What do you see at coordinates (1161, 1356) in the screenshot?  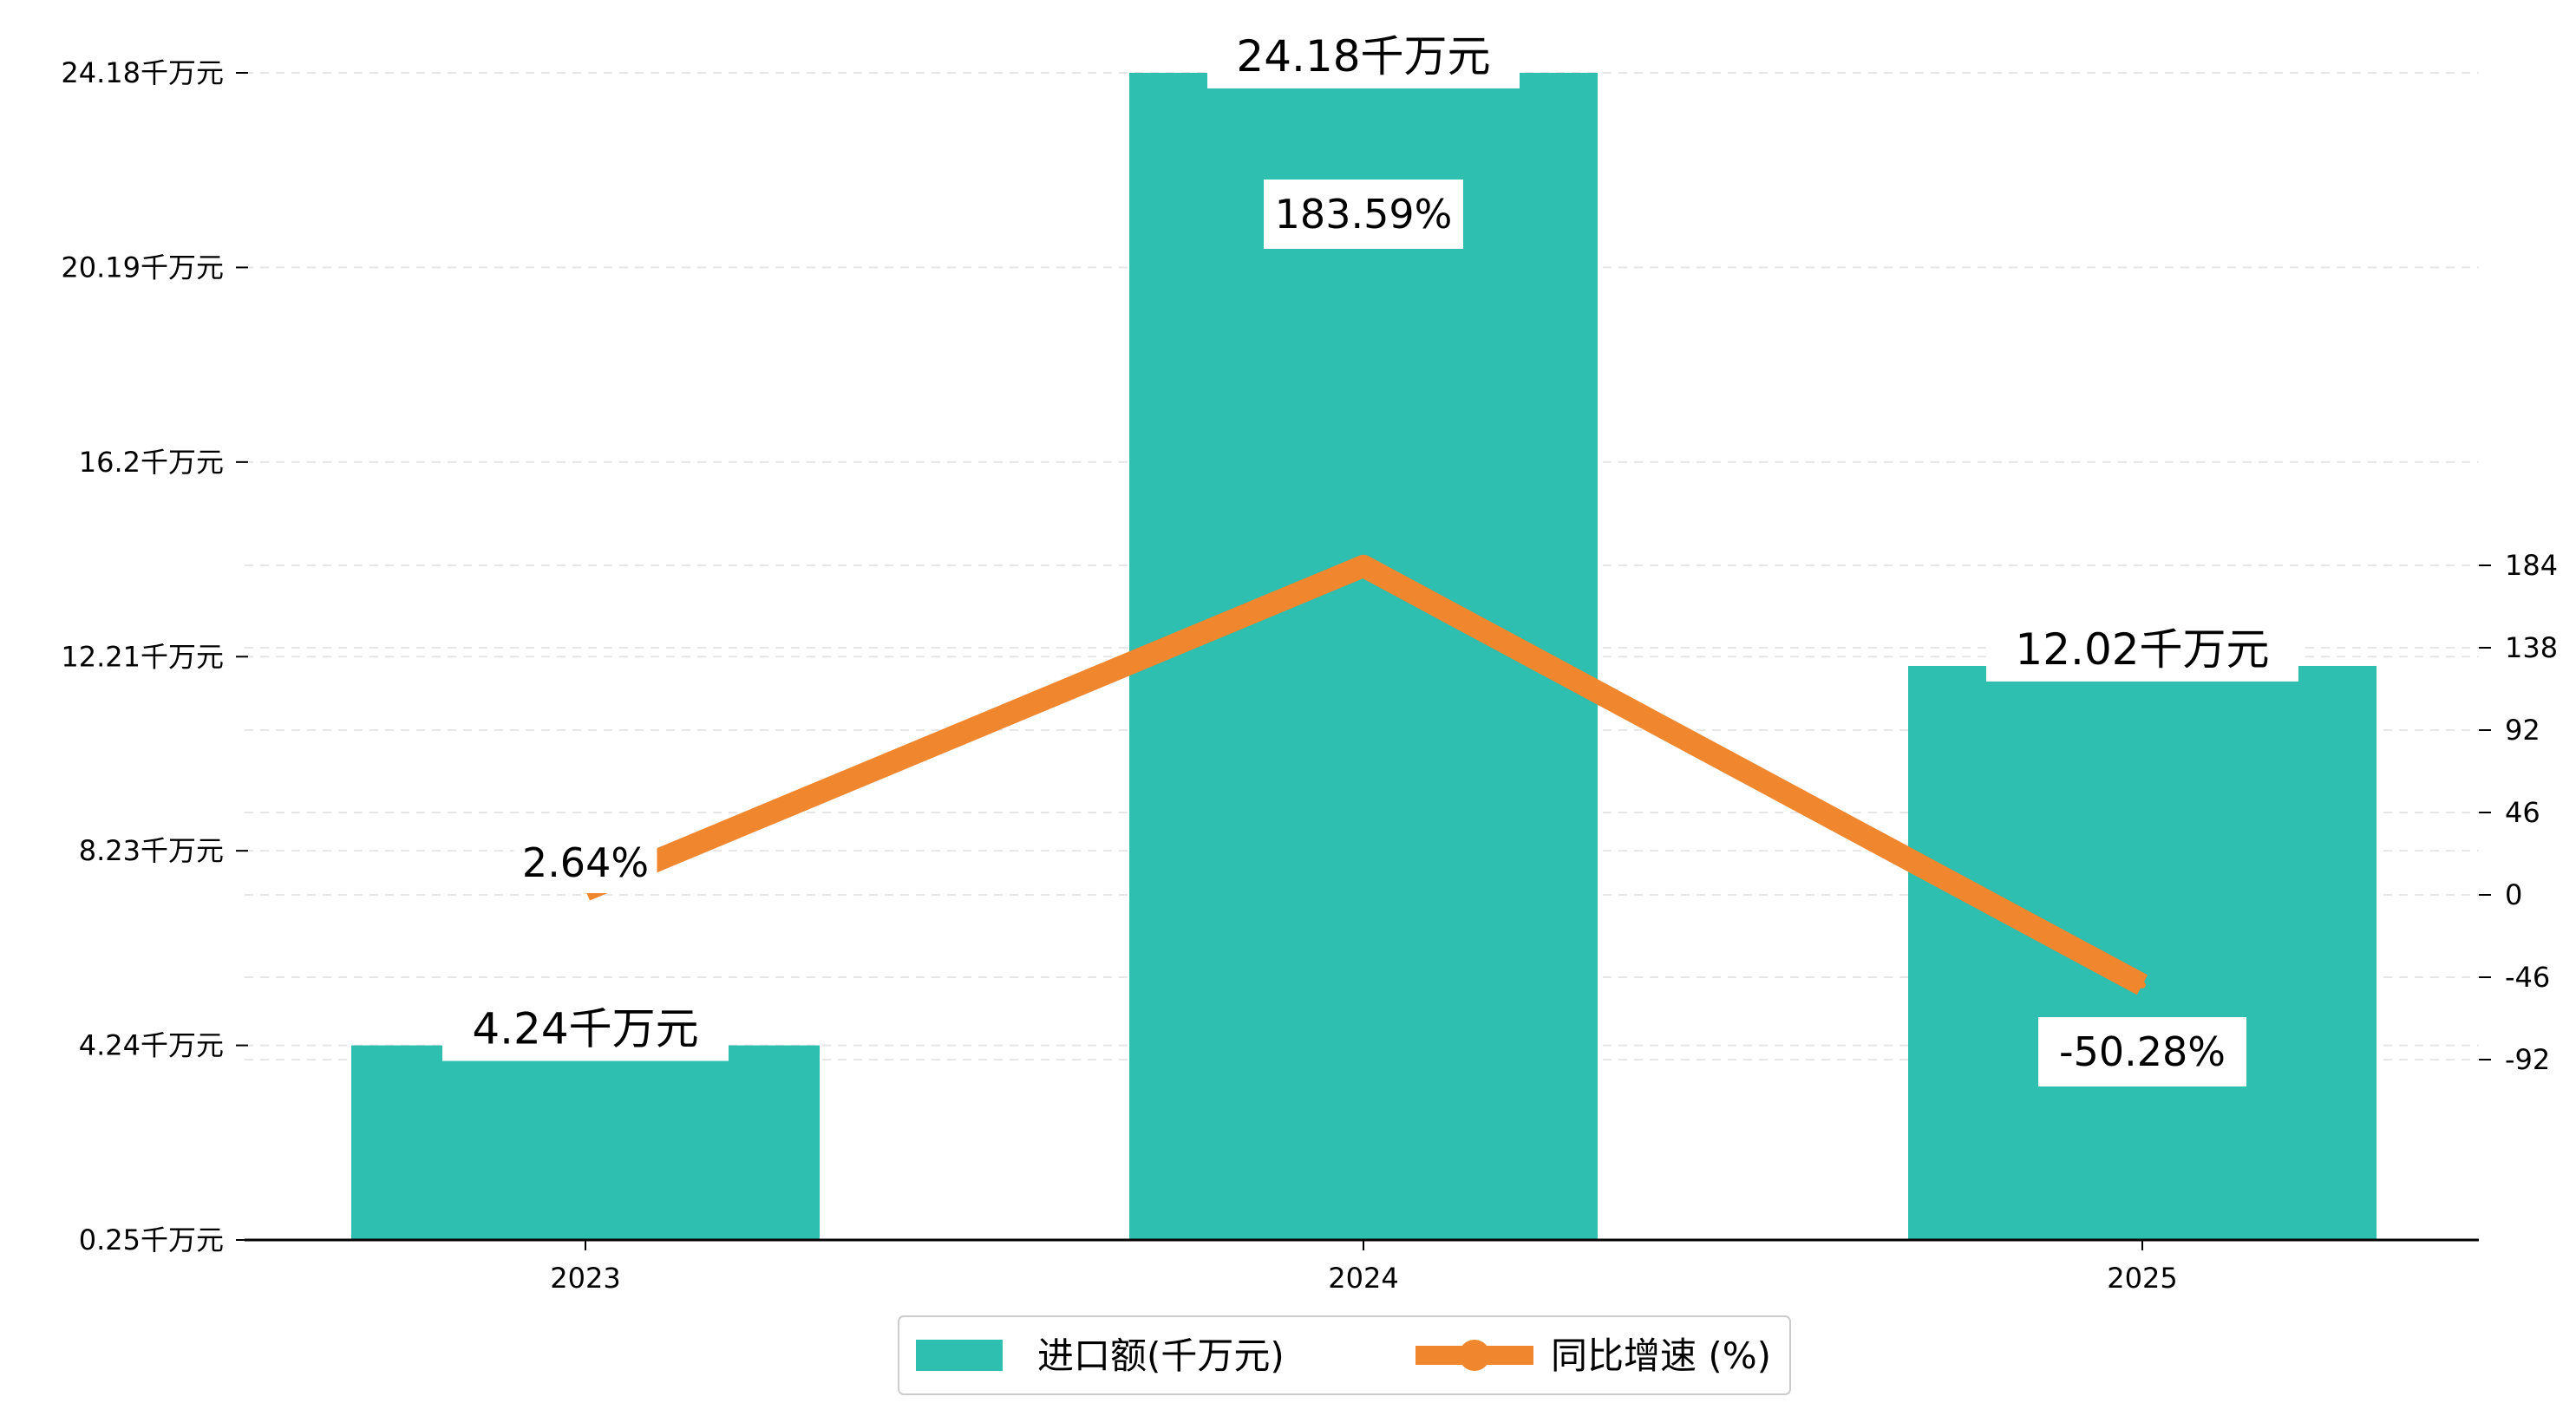 I see `legend-bar-label: 进口额(千万元)` at bounding box center [1161, 1356].